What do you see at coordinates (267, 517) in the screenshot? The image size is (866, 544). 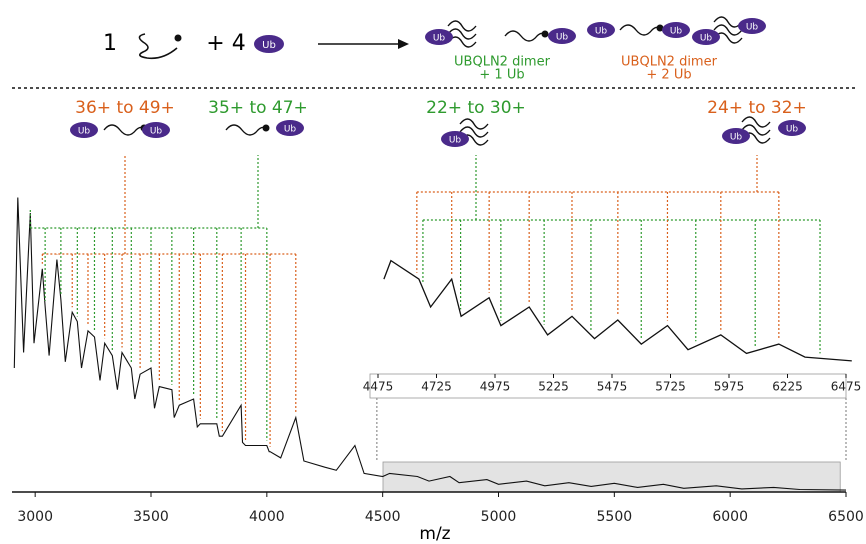 I see `x-tick-label: 4000` at bounding box center [267, 517].